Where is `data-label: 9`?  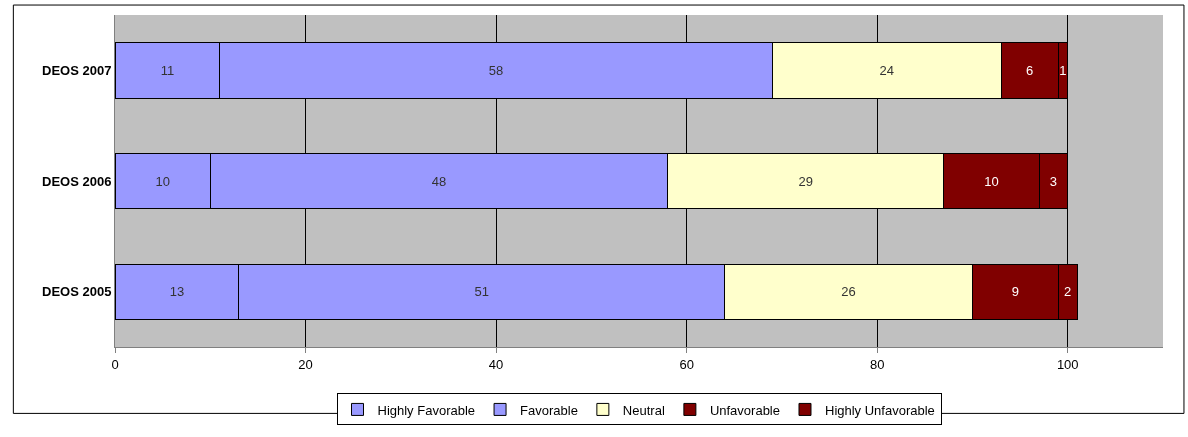 data-label: 9 is located at coordinates (1015, 292).